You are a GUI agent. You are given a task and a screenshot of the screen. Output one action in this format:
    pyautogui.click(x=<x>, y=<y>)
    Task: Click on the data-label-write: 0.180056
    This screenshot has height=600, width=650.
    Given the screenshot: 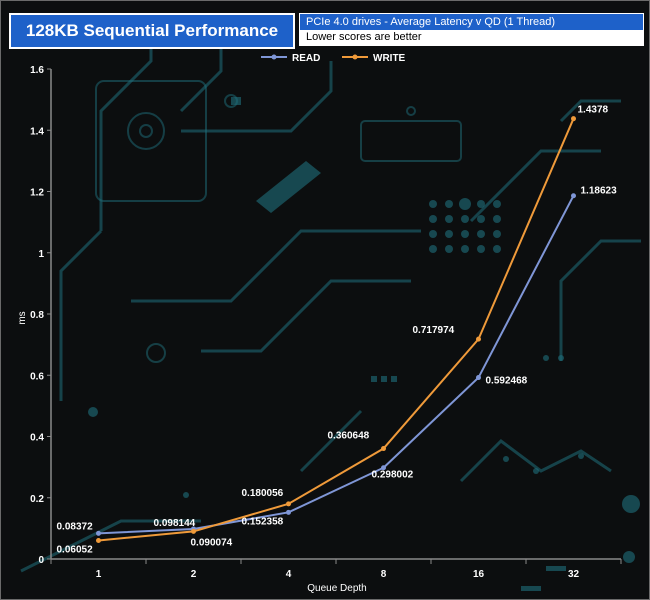 What is the action you would take?
    pyautogui.click(x=263, y=493)
    